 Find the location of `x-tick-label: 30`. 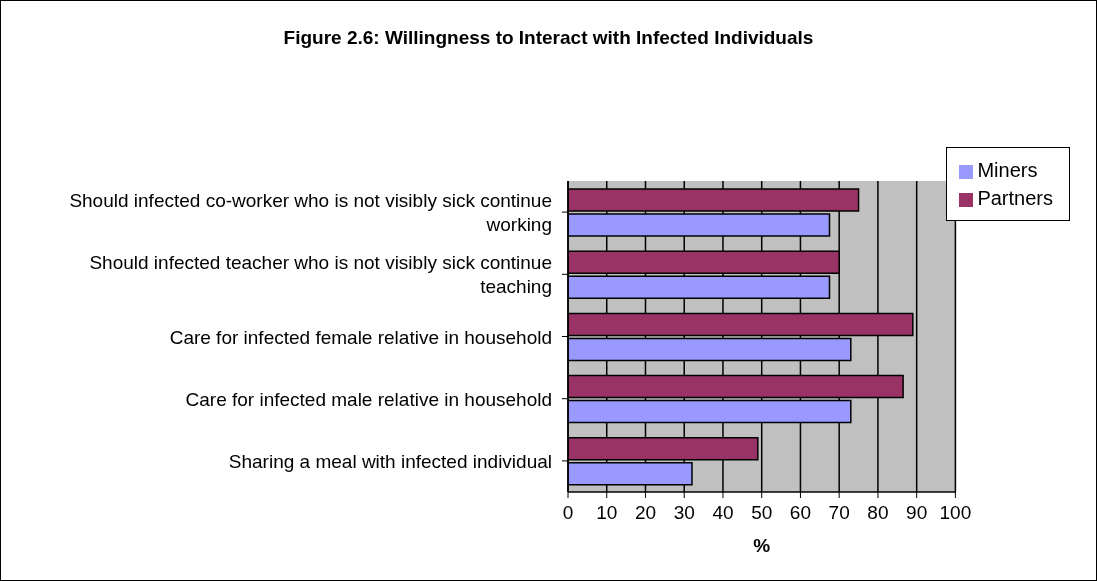

x-tick-label: 30 is located at coordinates (684, 513).